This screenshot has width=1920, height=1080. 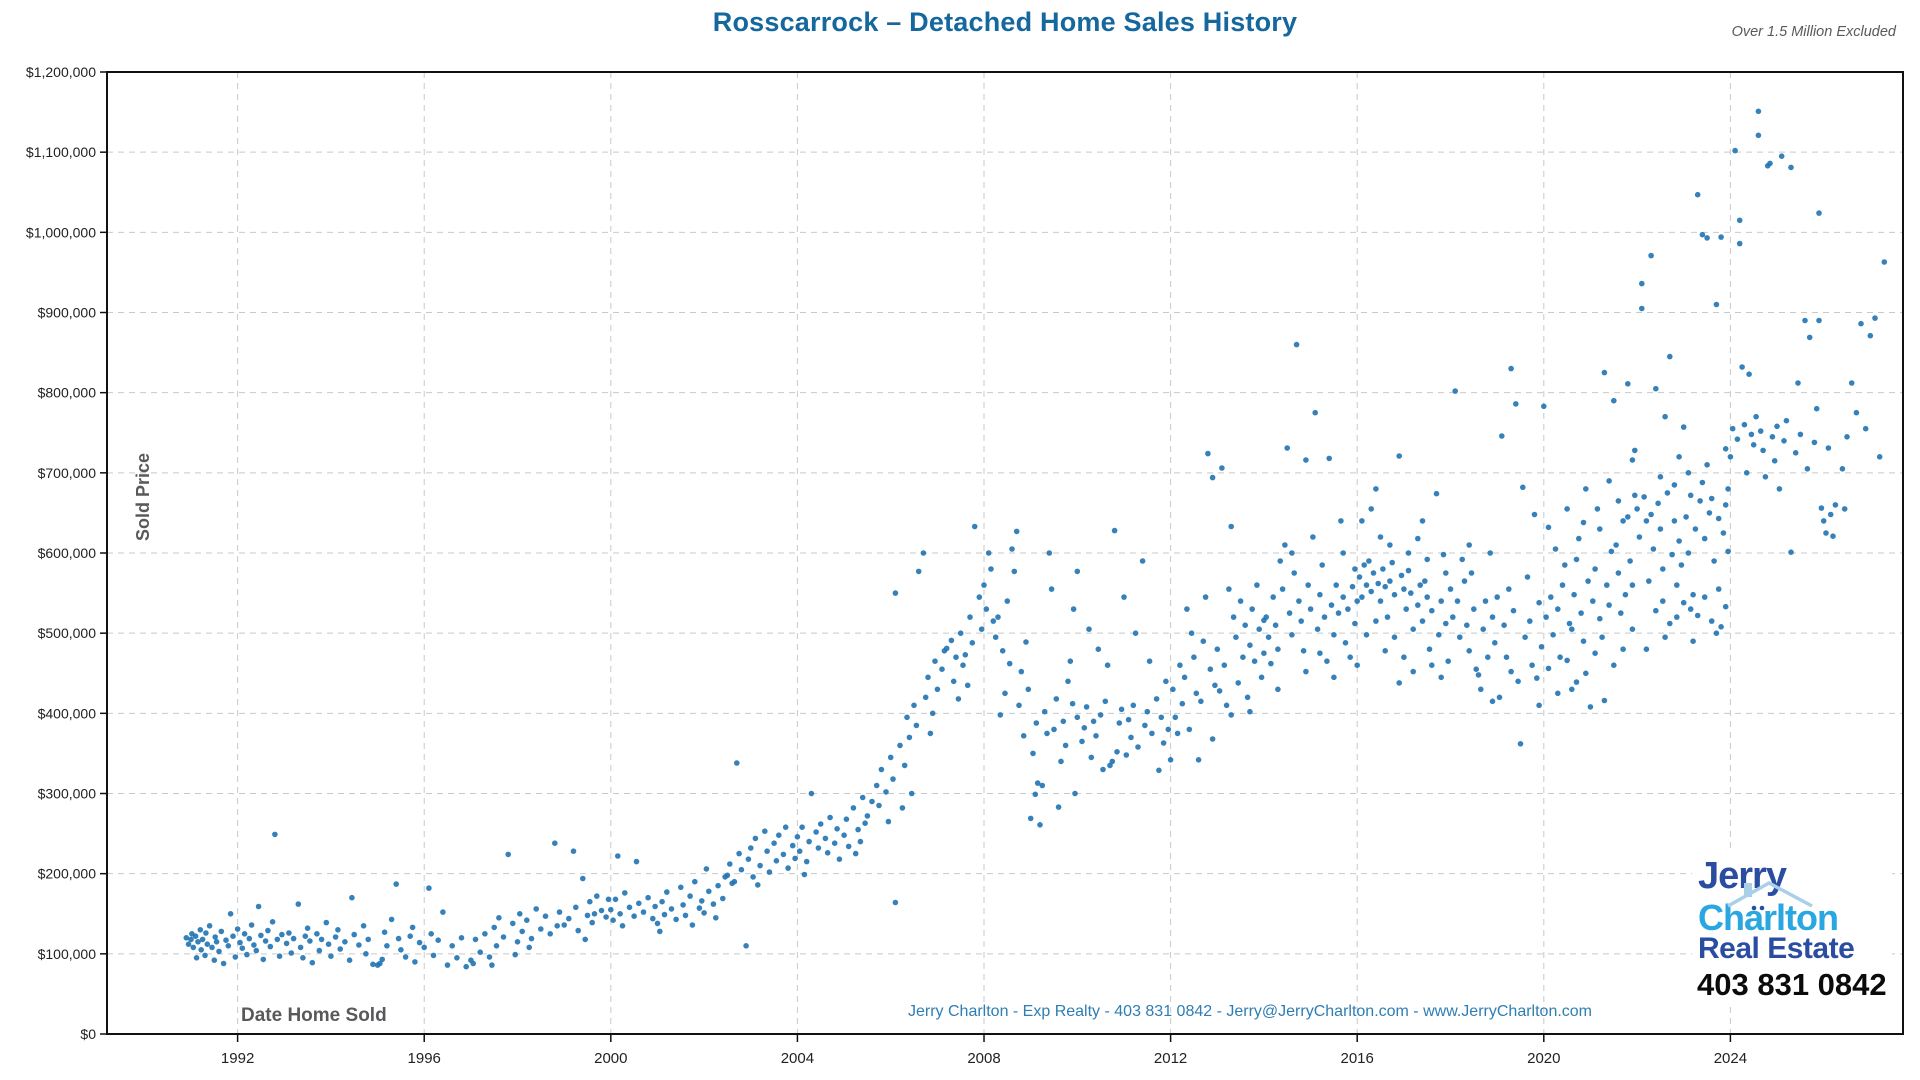 I want to click on brand-logo: Jerry Charlton Real Estate 403 831 0842, so click(x=1792, y=928).